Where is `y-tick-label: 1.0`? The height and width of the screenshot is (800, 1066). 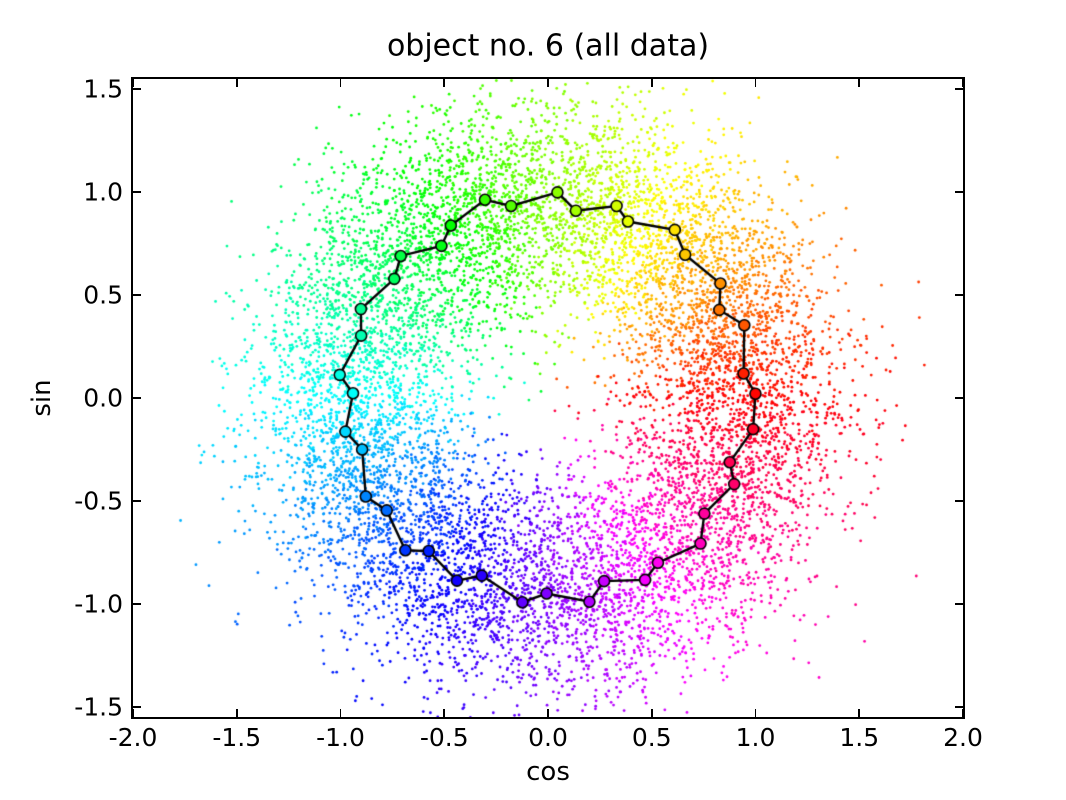
y-tick-label: 1.0 is located at coordinates (103, 192).